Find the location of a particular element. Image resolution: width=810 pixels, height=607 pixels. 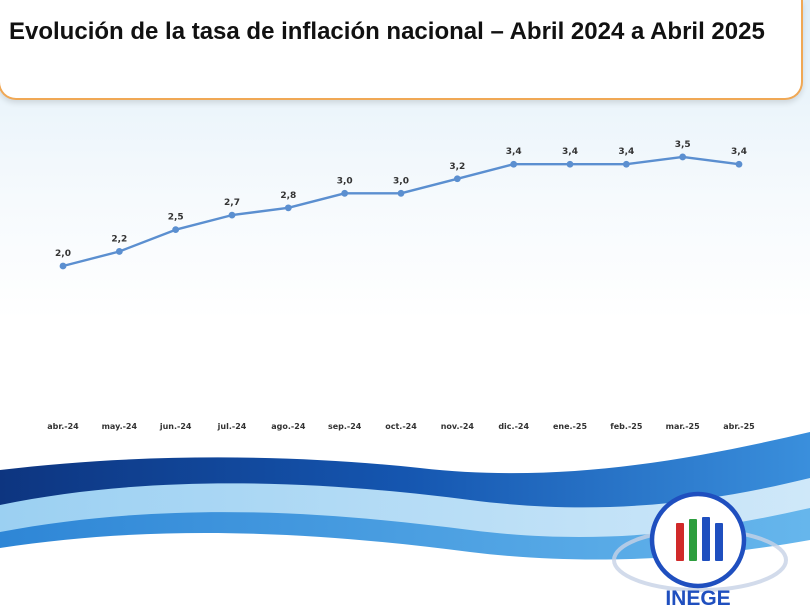

data-label: 3,2 is located at coordinates (457, 167).